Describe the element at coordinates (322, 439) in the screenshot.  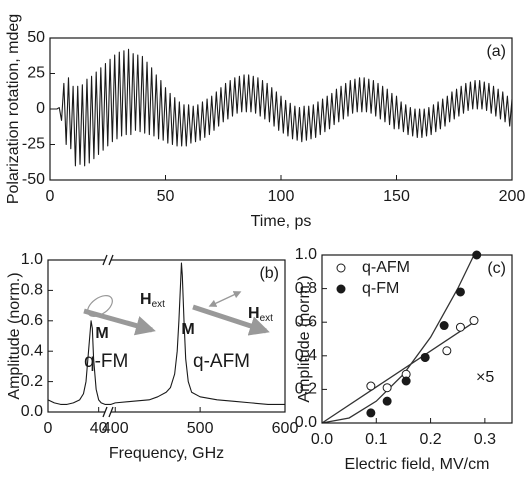
I see `x-tick-label: 0.0` at that location.